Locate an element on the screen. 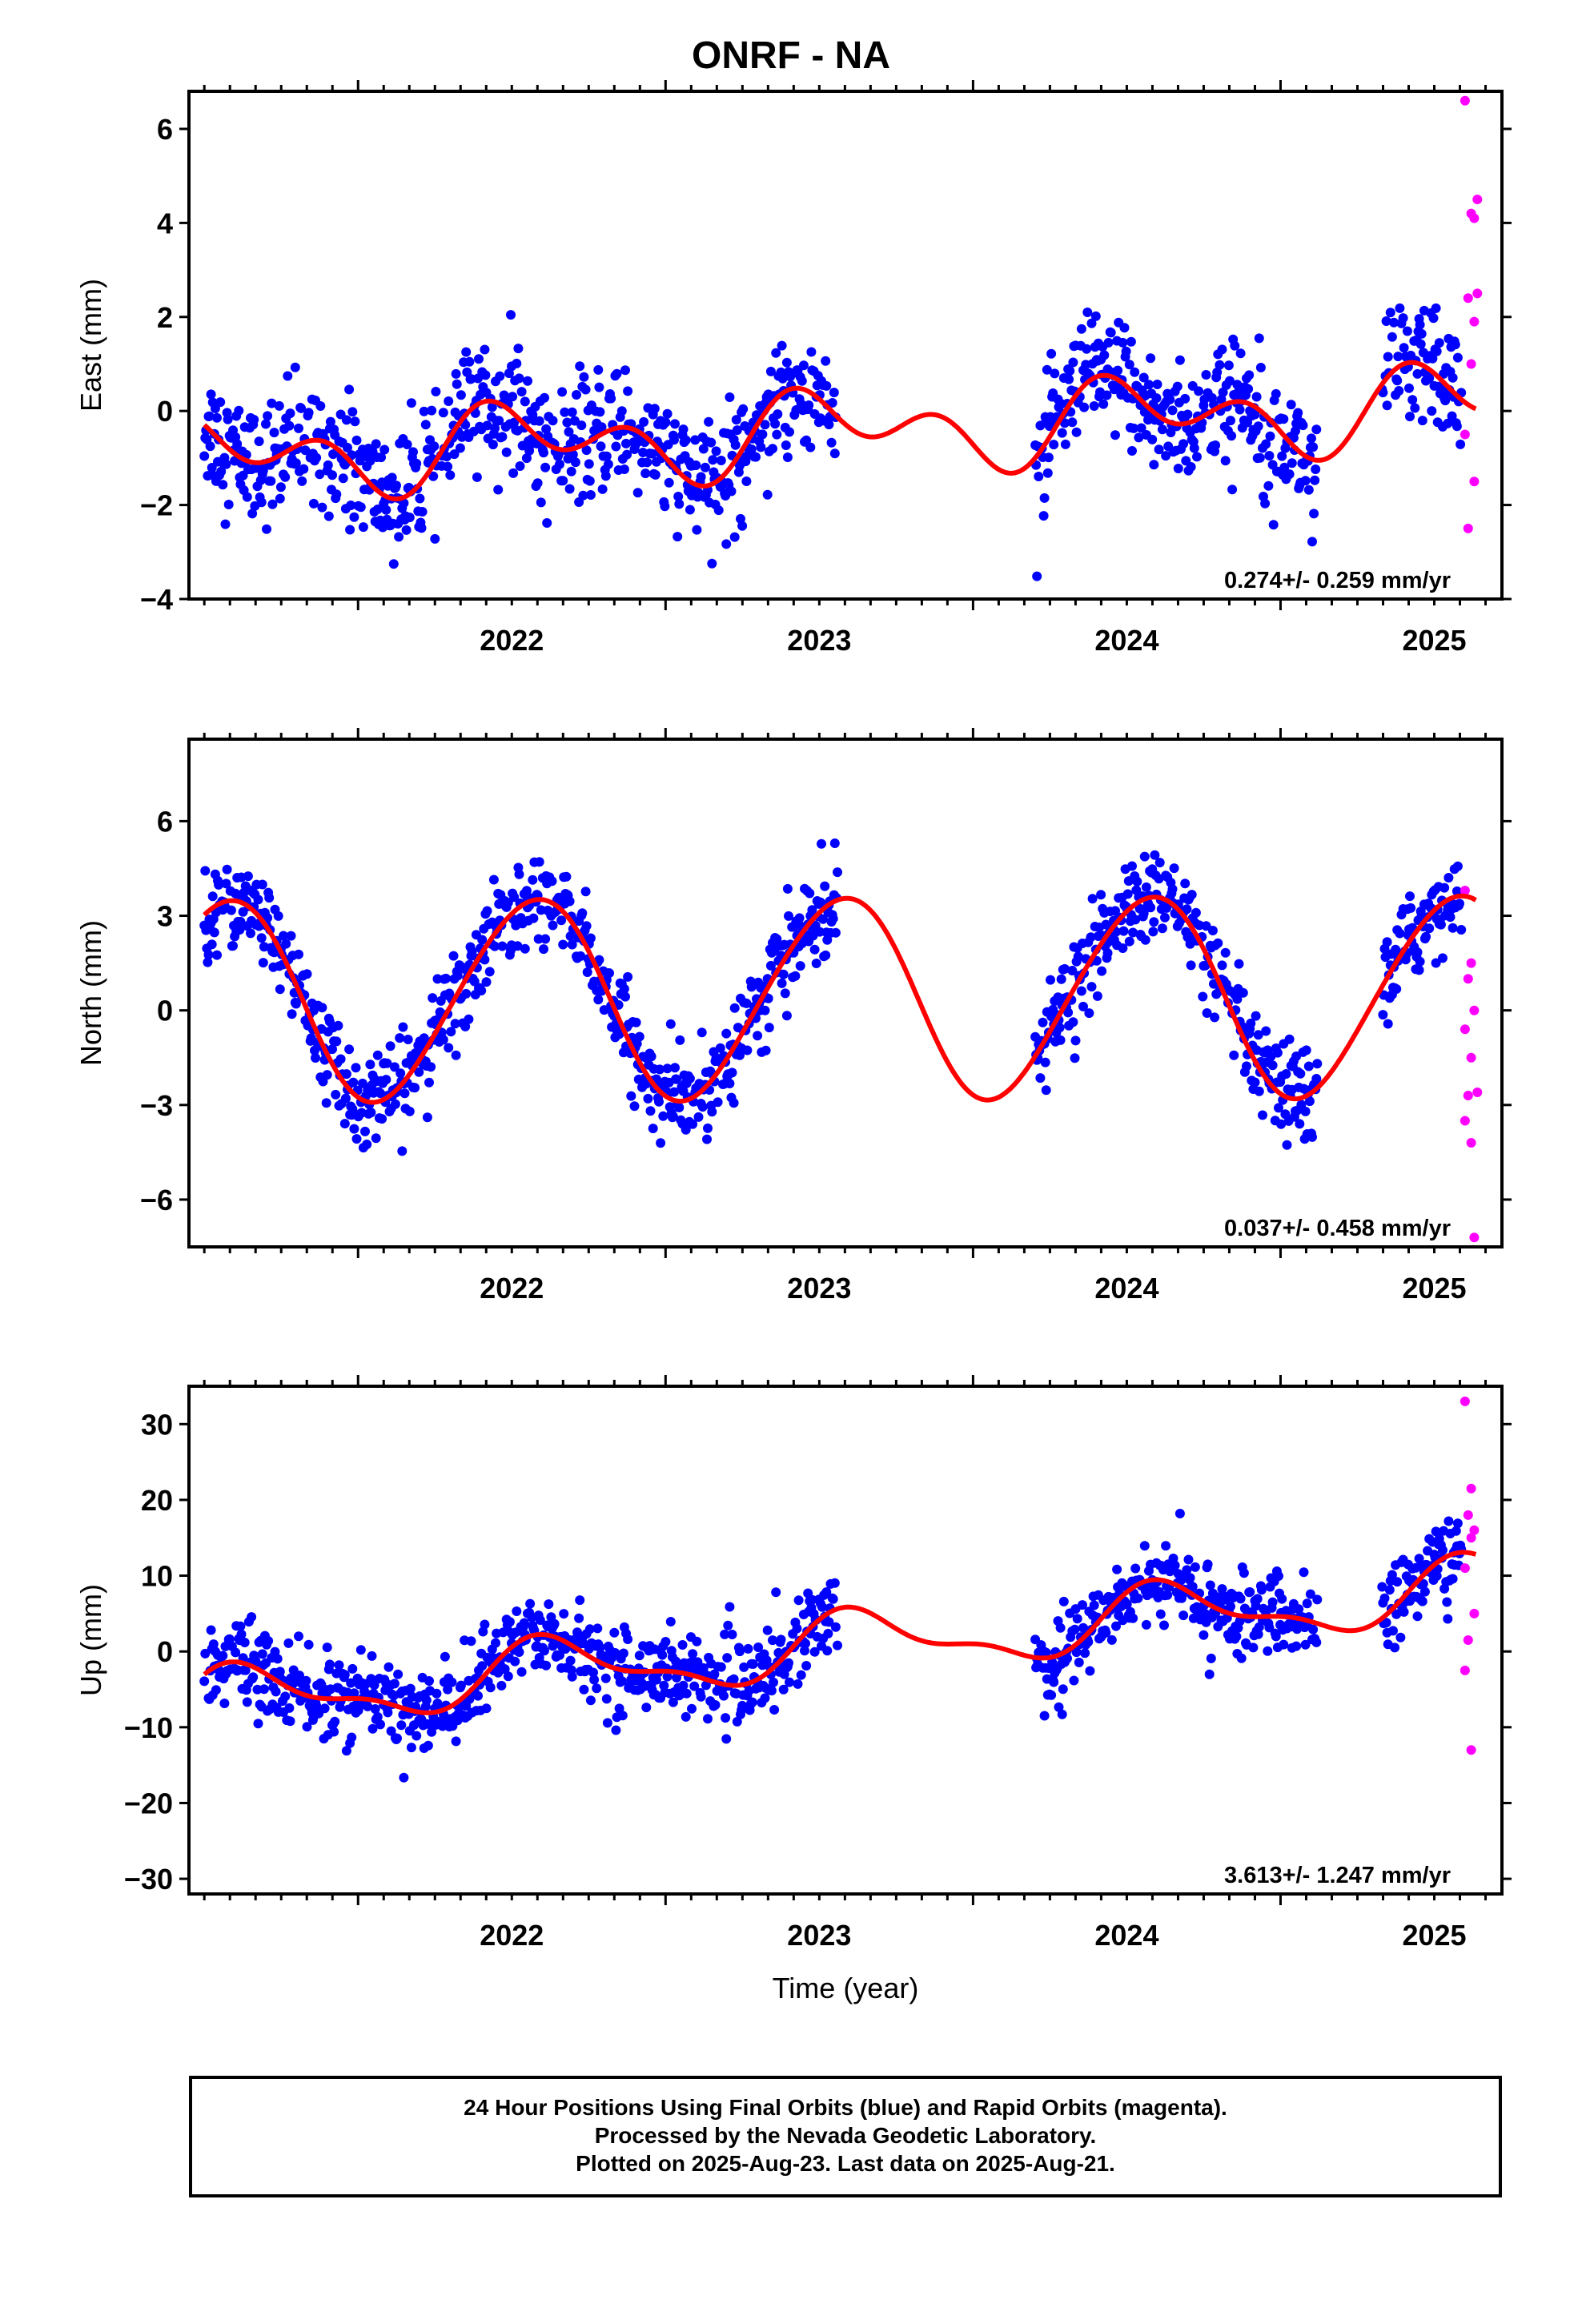 The height and width of the screenshot is (2324, 1582). y-tick-label: −10 is located at coordinates (148, 1727).